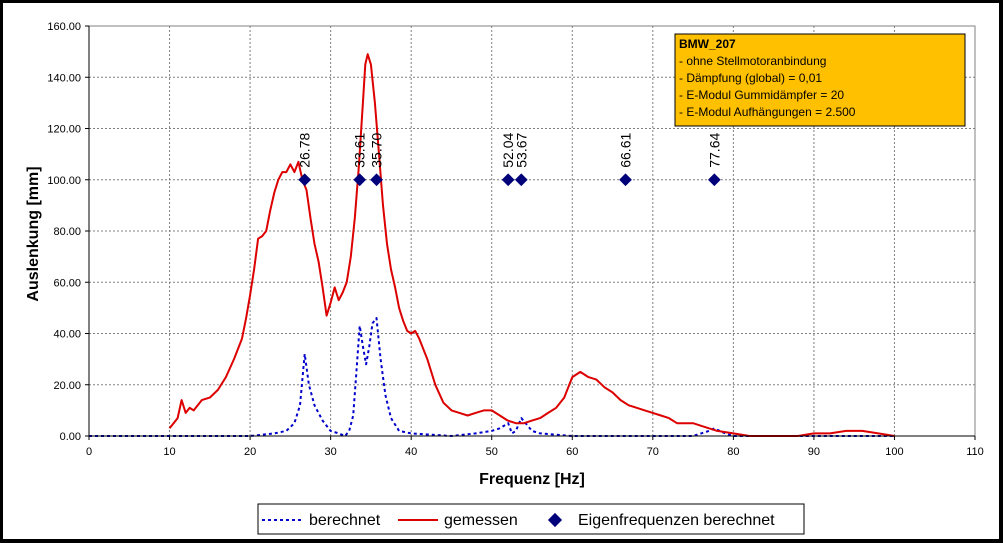  What do you see at coordinates (64, 27) in the screenshot?
I see `y-tick-label: 160.00` at bounding box center [64, 27].